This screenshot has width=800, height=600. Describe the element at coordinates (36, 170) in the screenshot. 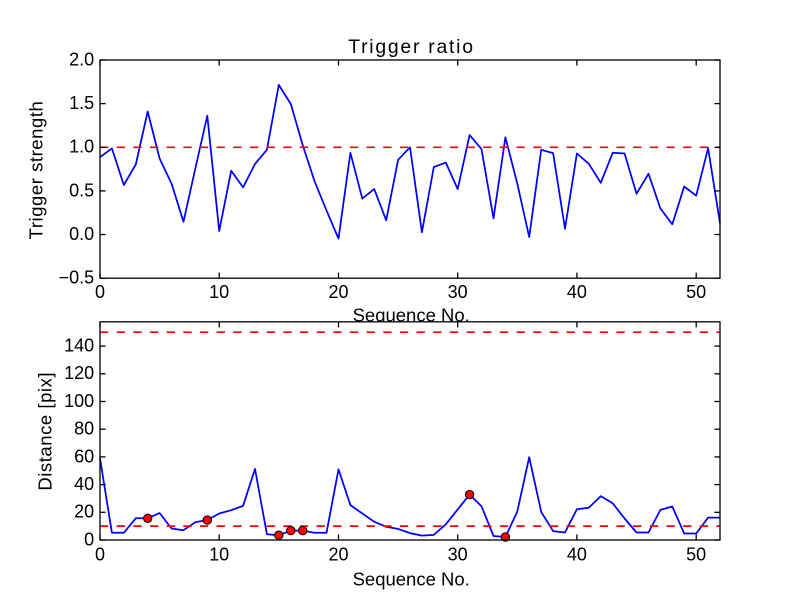

I see `svg-text: Trigger strength` at that location.